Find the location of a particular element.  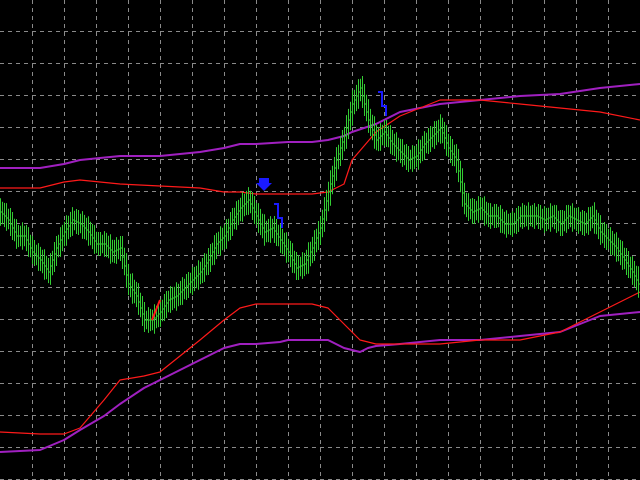

red-signal-segment is located at coordinates (156, 310).